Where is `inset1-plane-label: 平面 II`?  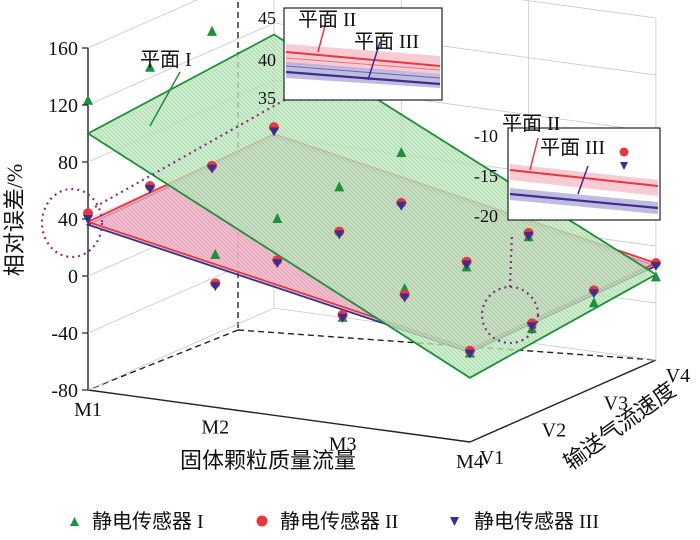 inset1-plane-label: 平面 II is located at coordinates (327, 20).